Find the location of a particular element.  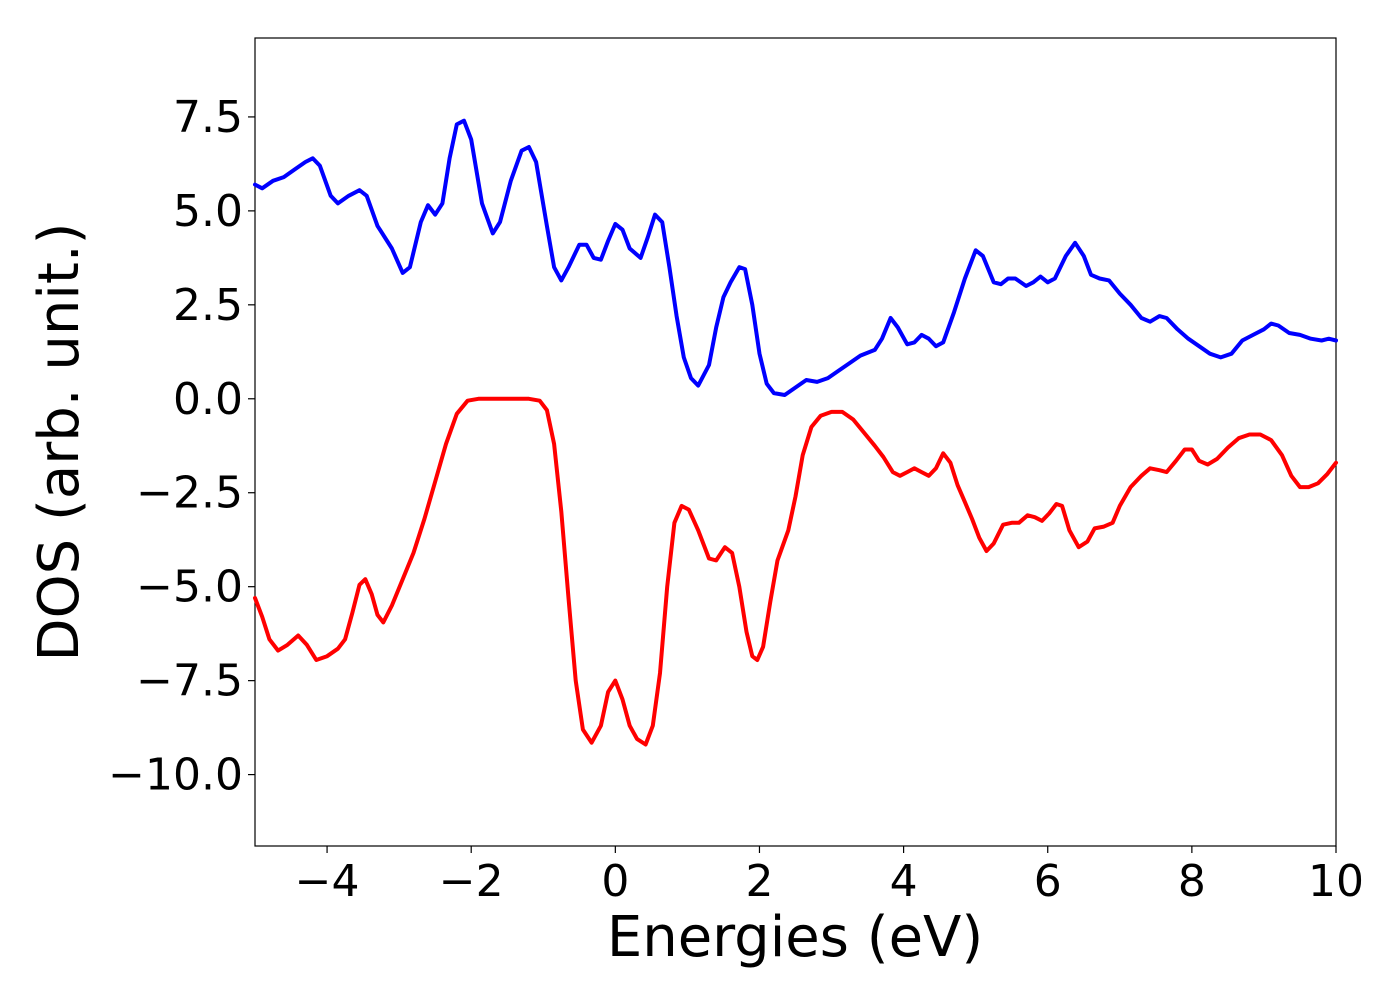

x-tick-label: 10 is located at coordinates (1336, 881).